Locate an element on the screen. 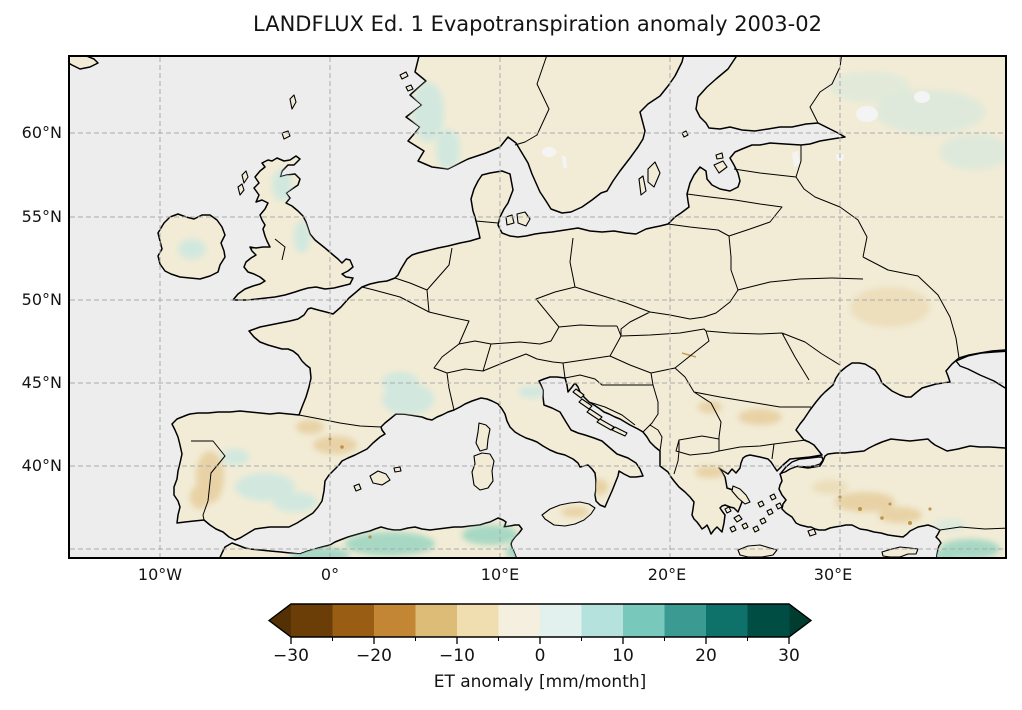 The height and width of the screenshot is (710, 1022). colorbar is located at coordinates (540, 623).